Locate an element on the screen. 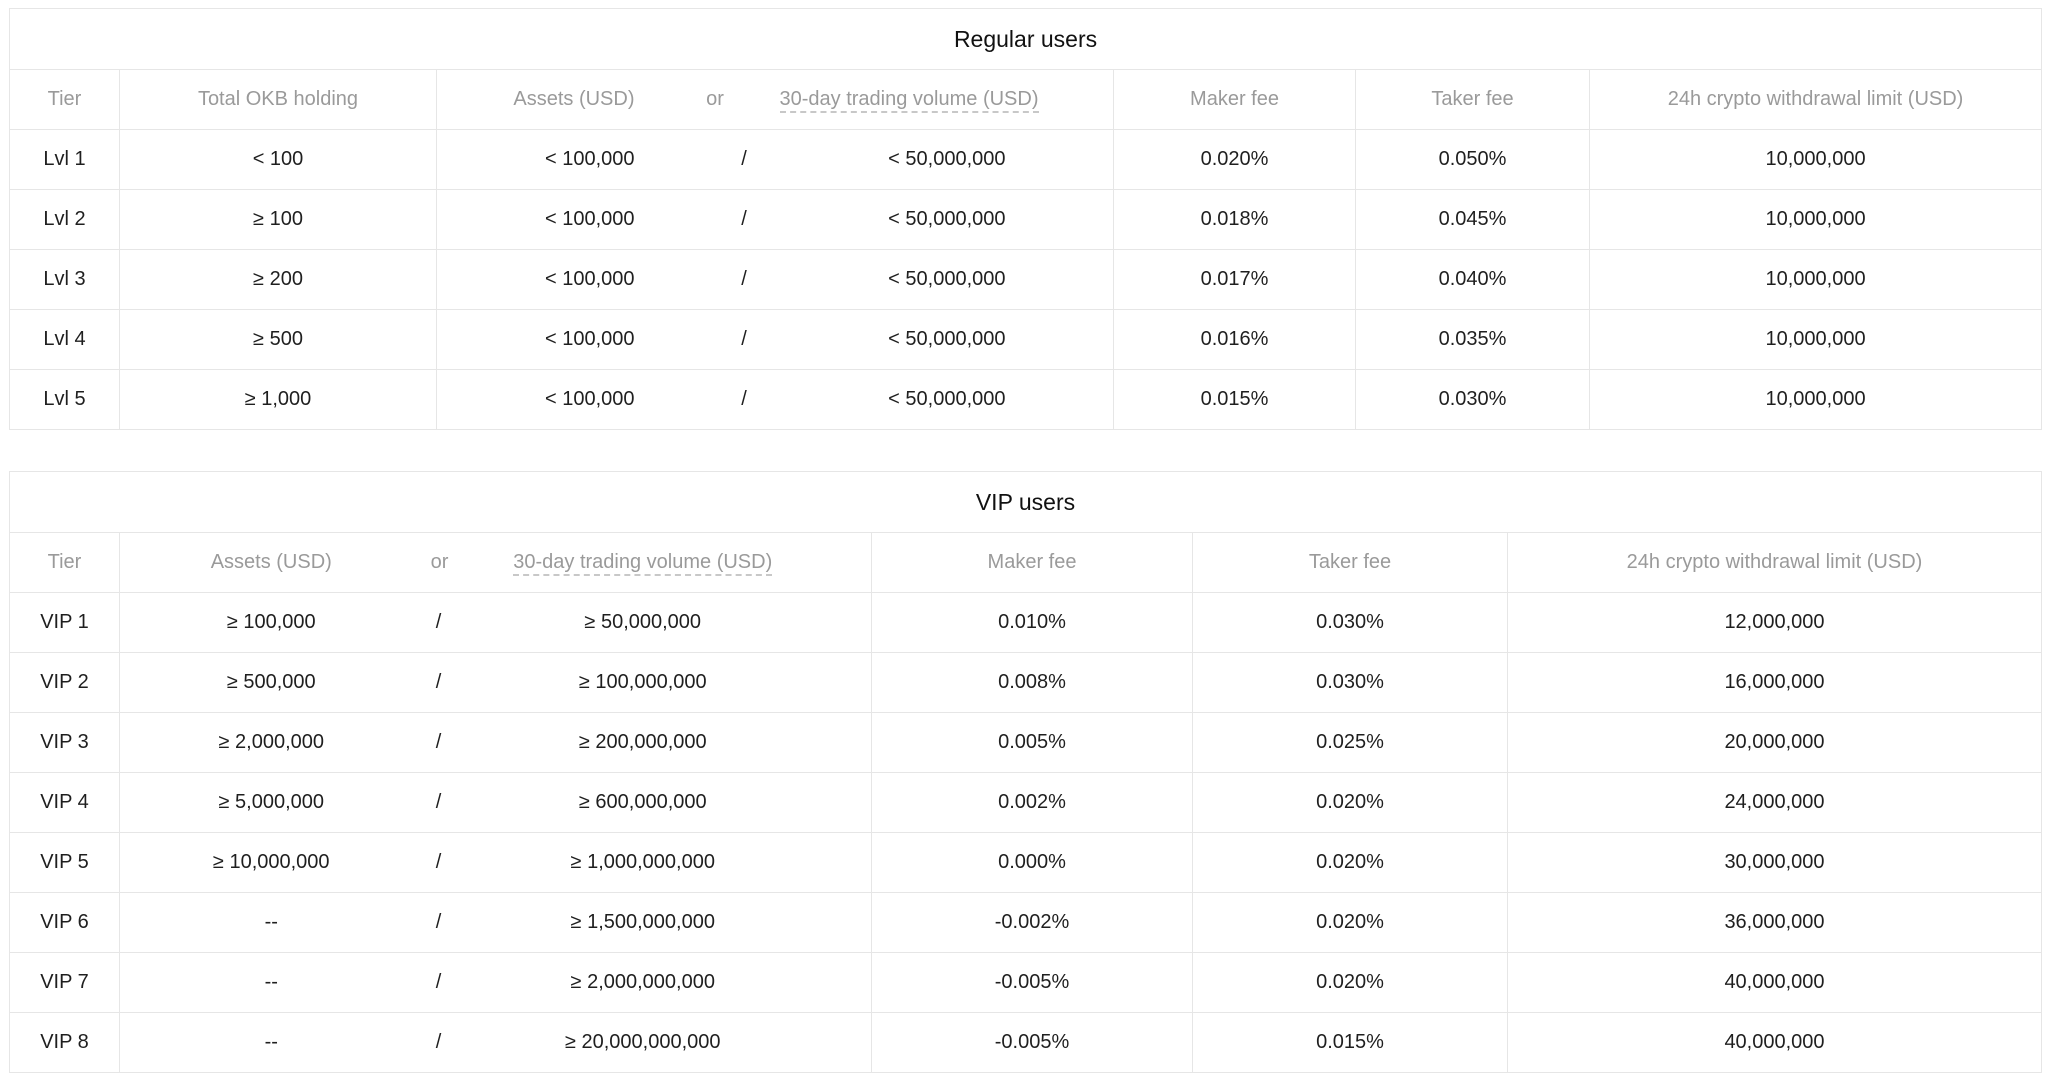  tier-cell: VIP 2 is located at coordinates (64, 682).